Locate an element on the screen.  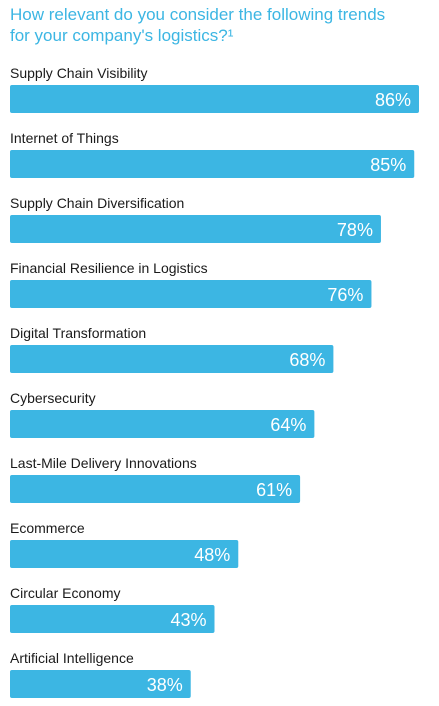
category-label: Ecommerce is located at coordinates (47, 528).